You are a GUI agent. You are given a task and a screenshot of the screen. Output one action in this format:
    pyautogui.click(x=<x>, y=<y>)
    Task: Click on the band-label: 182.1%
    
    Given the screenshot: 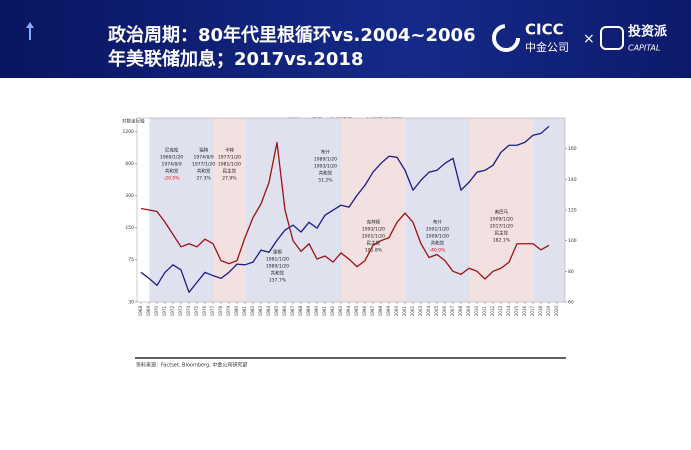 What is the action you would take?
    pyautogui.click(x=502, y=241)
    